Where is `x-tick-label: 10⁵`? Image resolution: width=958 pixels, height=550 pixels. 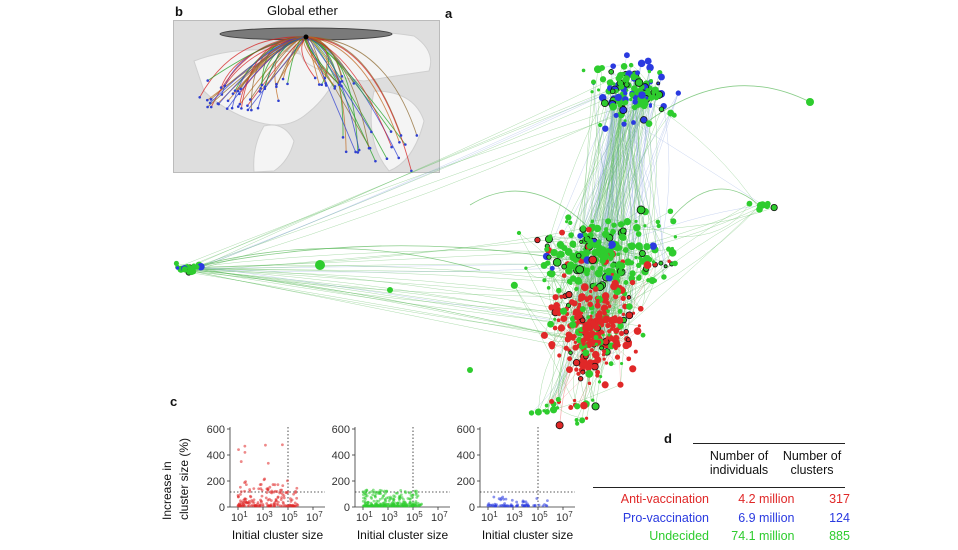
x-tick-label: 10⁵ is located at coordinates (289, 517).